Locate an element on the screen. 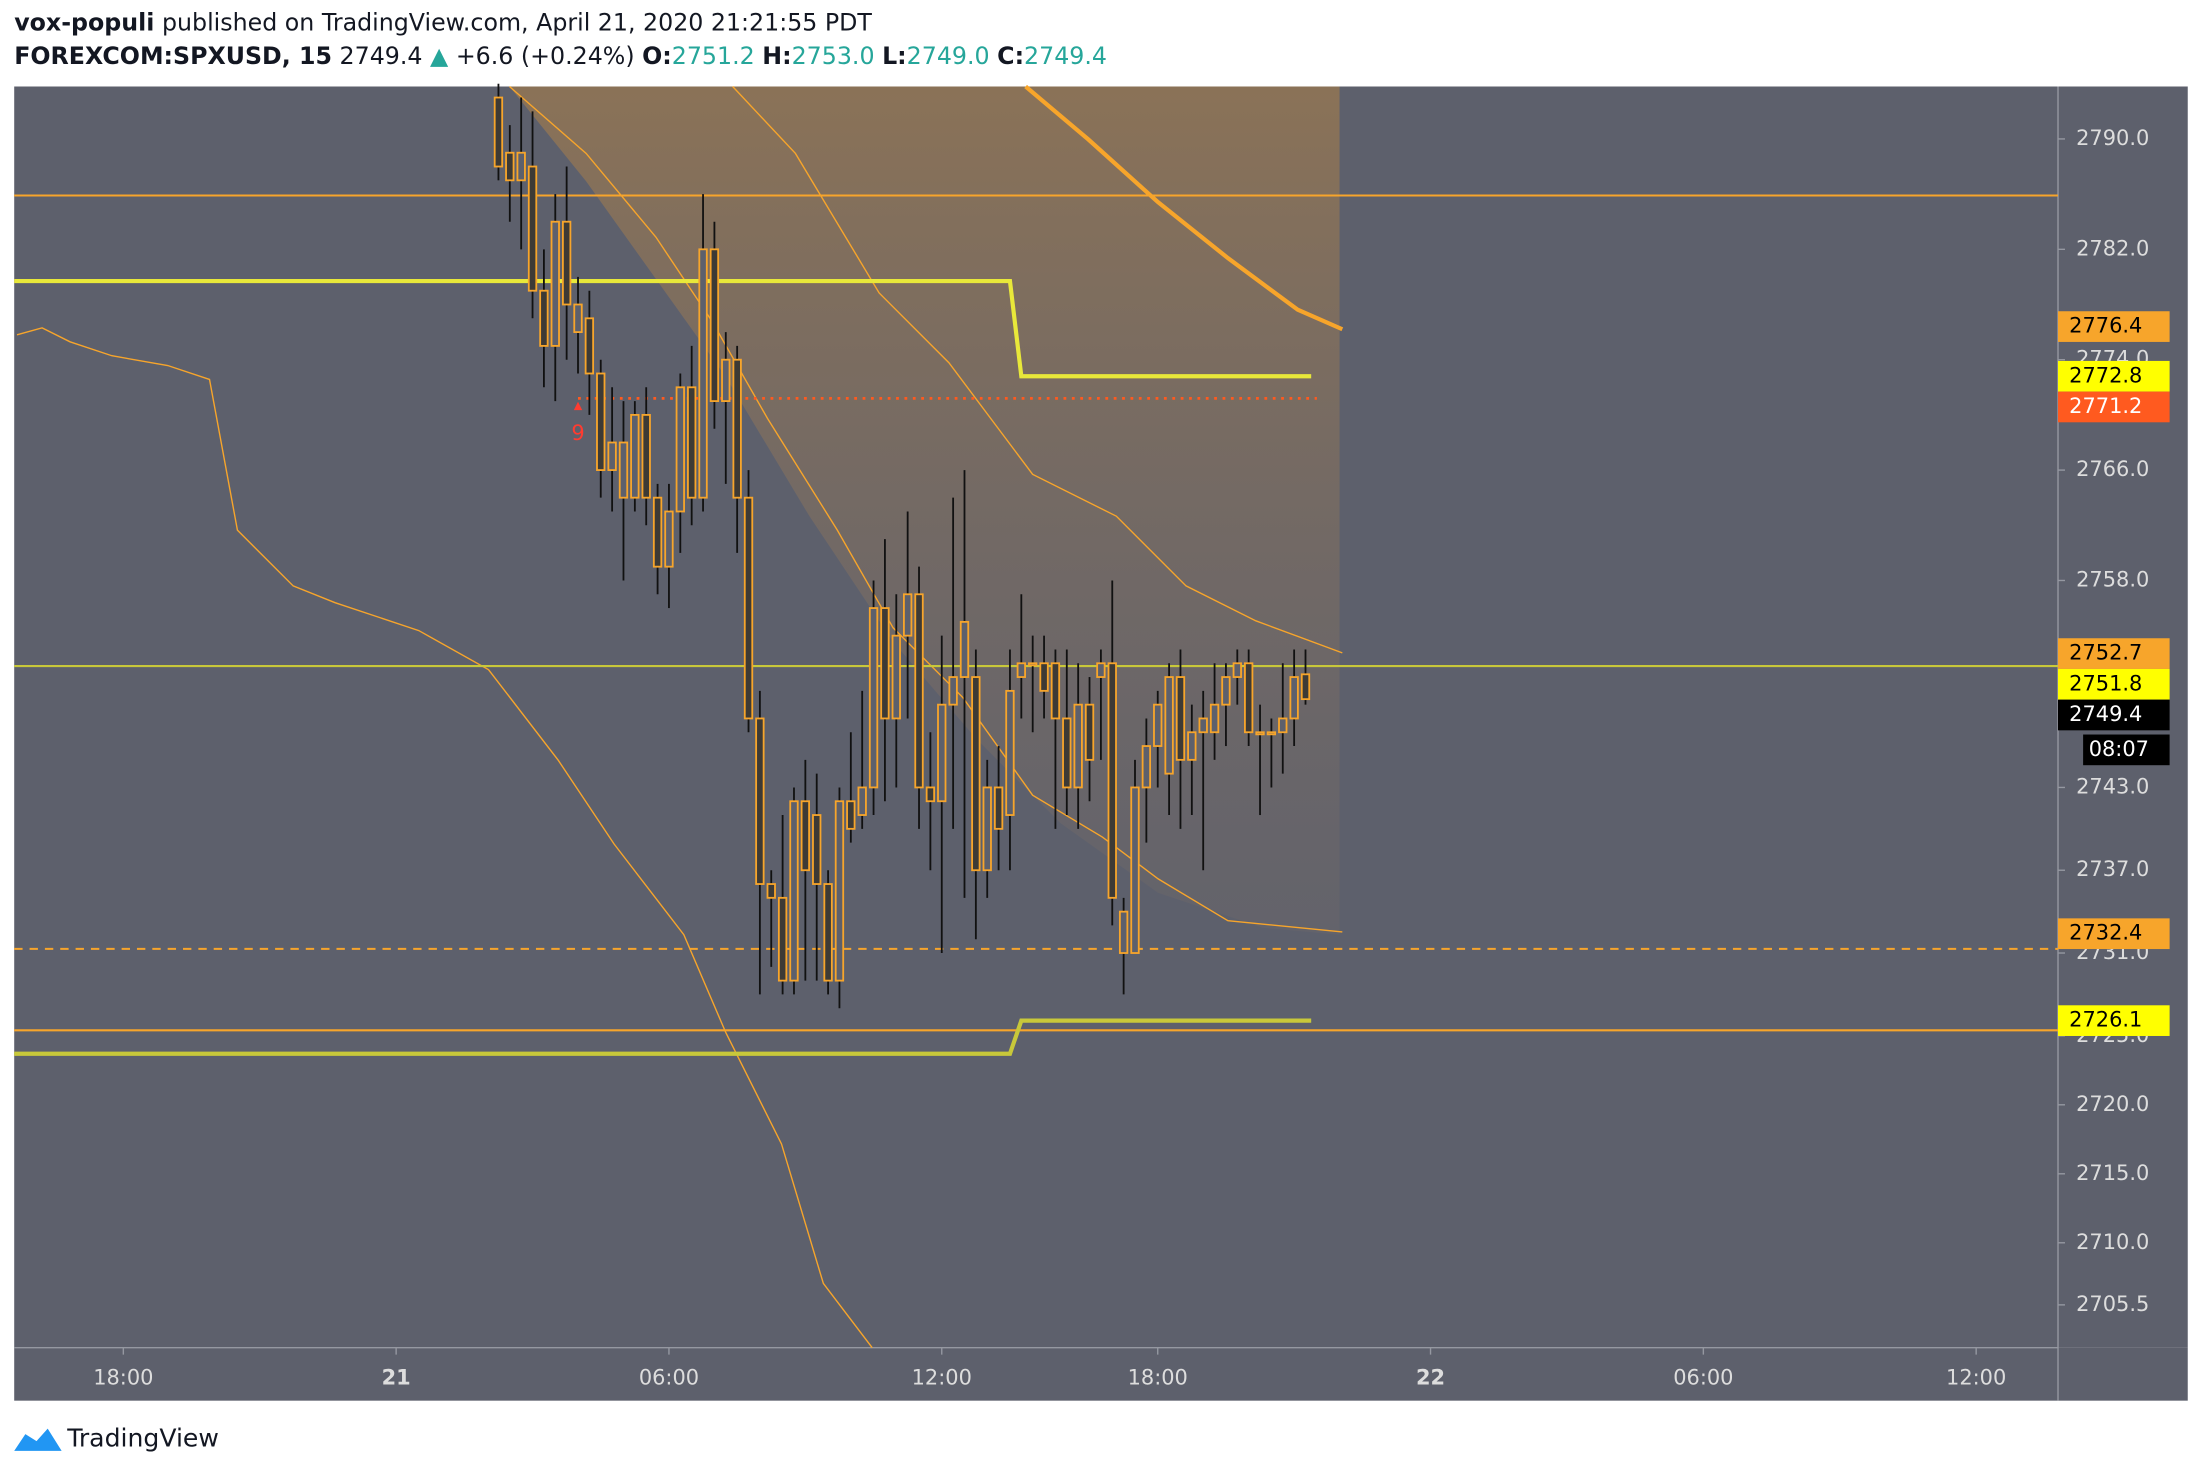  band-mid is located at coordinates (1037, 370).